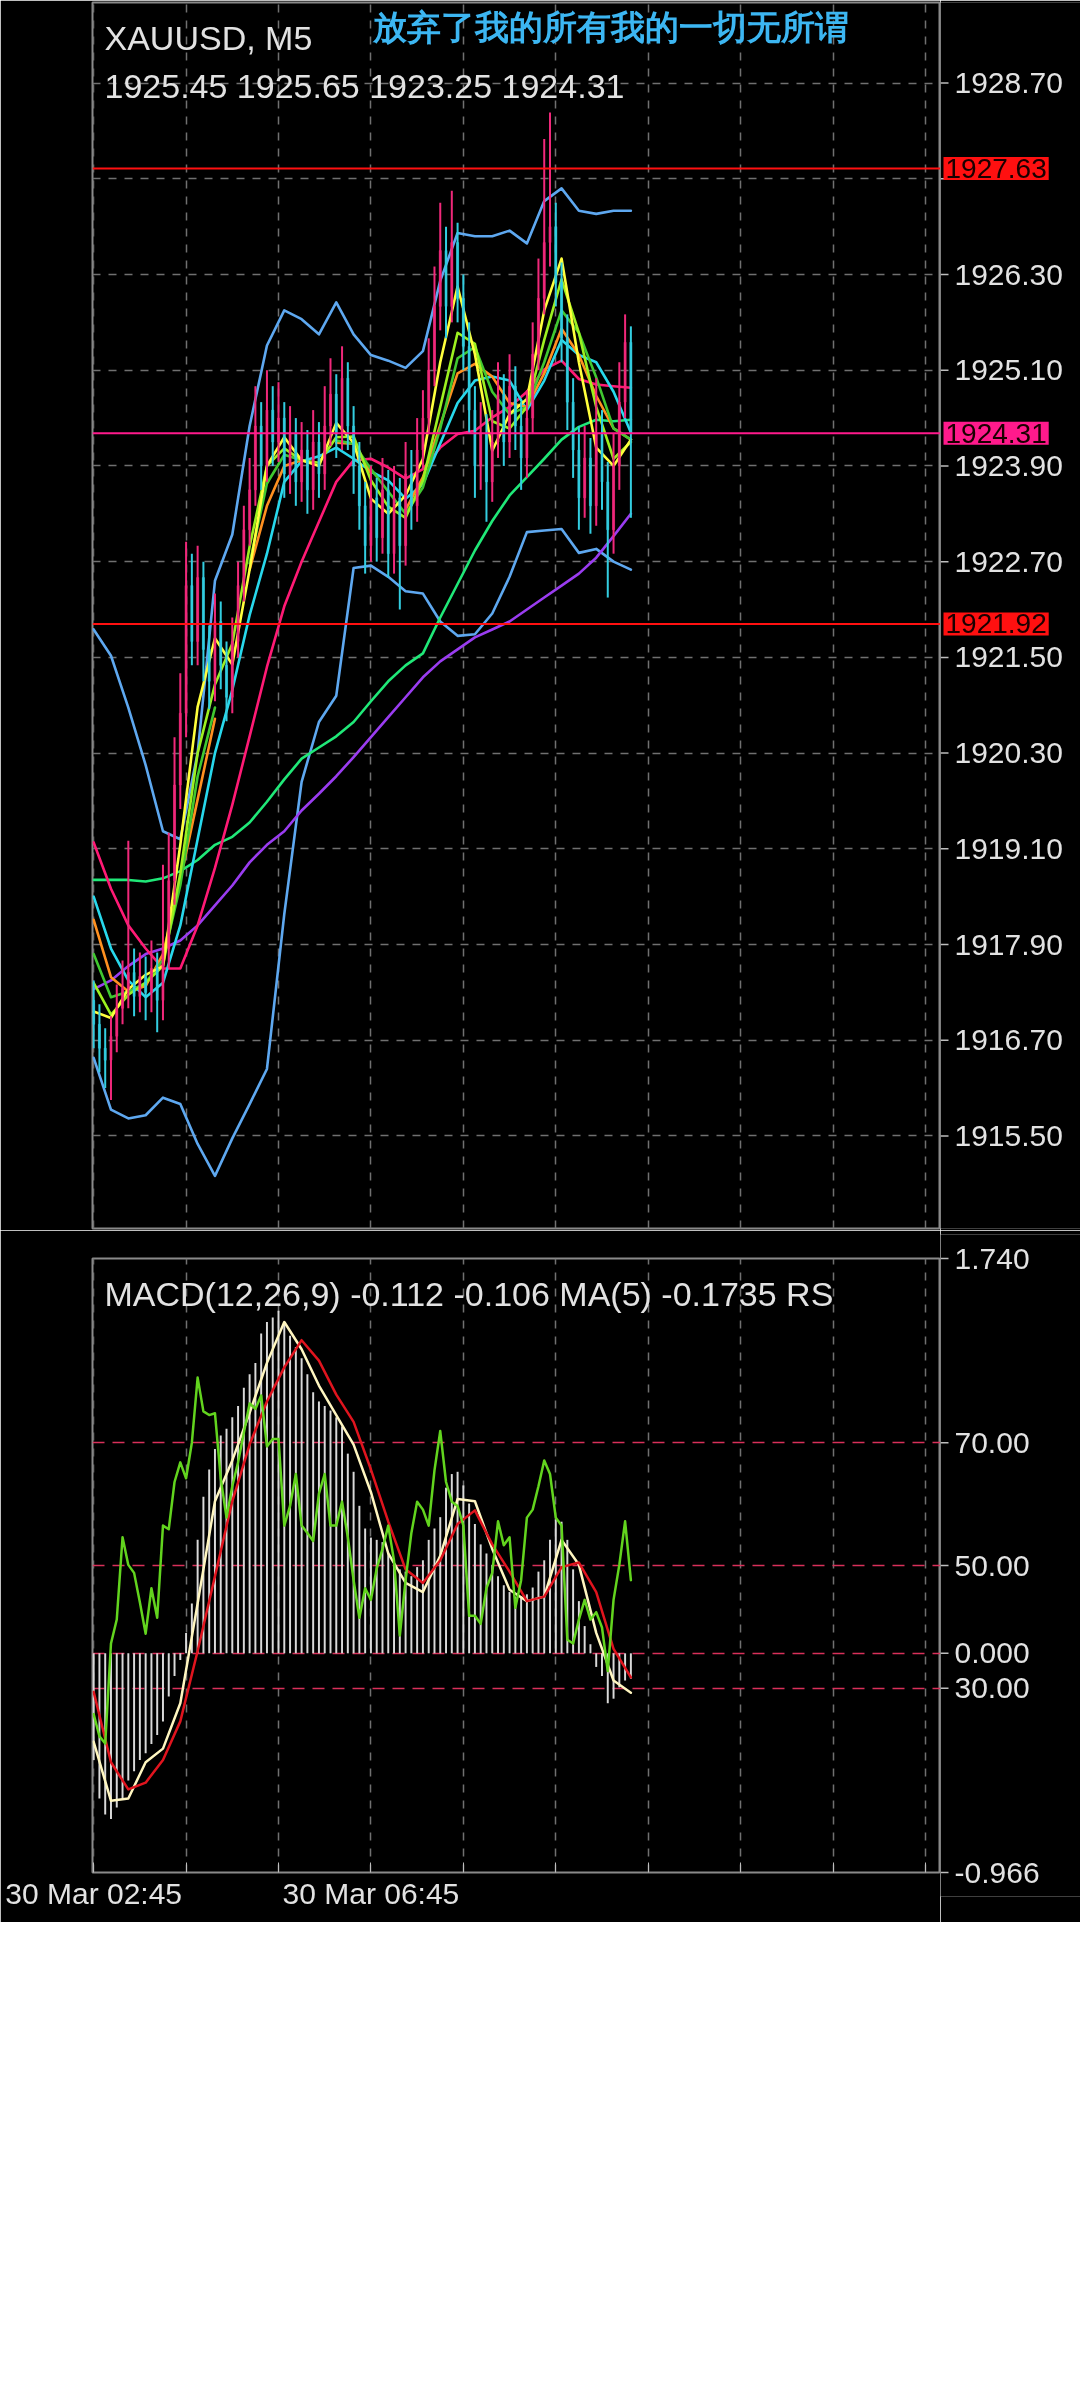 The width and height of the screenshot is (1080, 2400). I want to click on y-tick-label: 1923.90, so click(1008, 465).